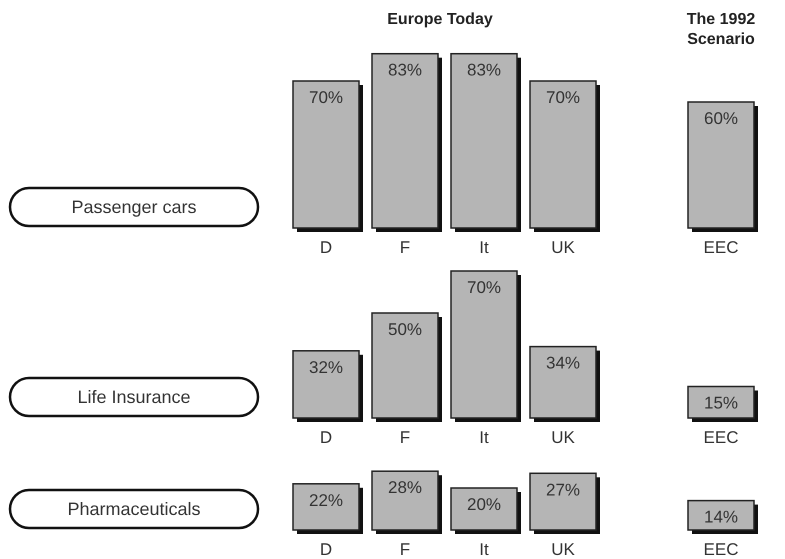 This screenshot has height=559, width=785. I want to click on data-label: 27%, so click(563, 490).